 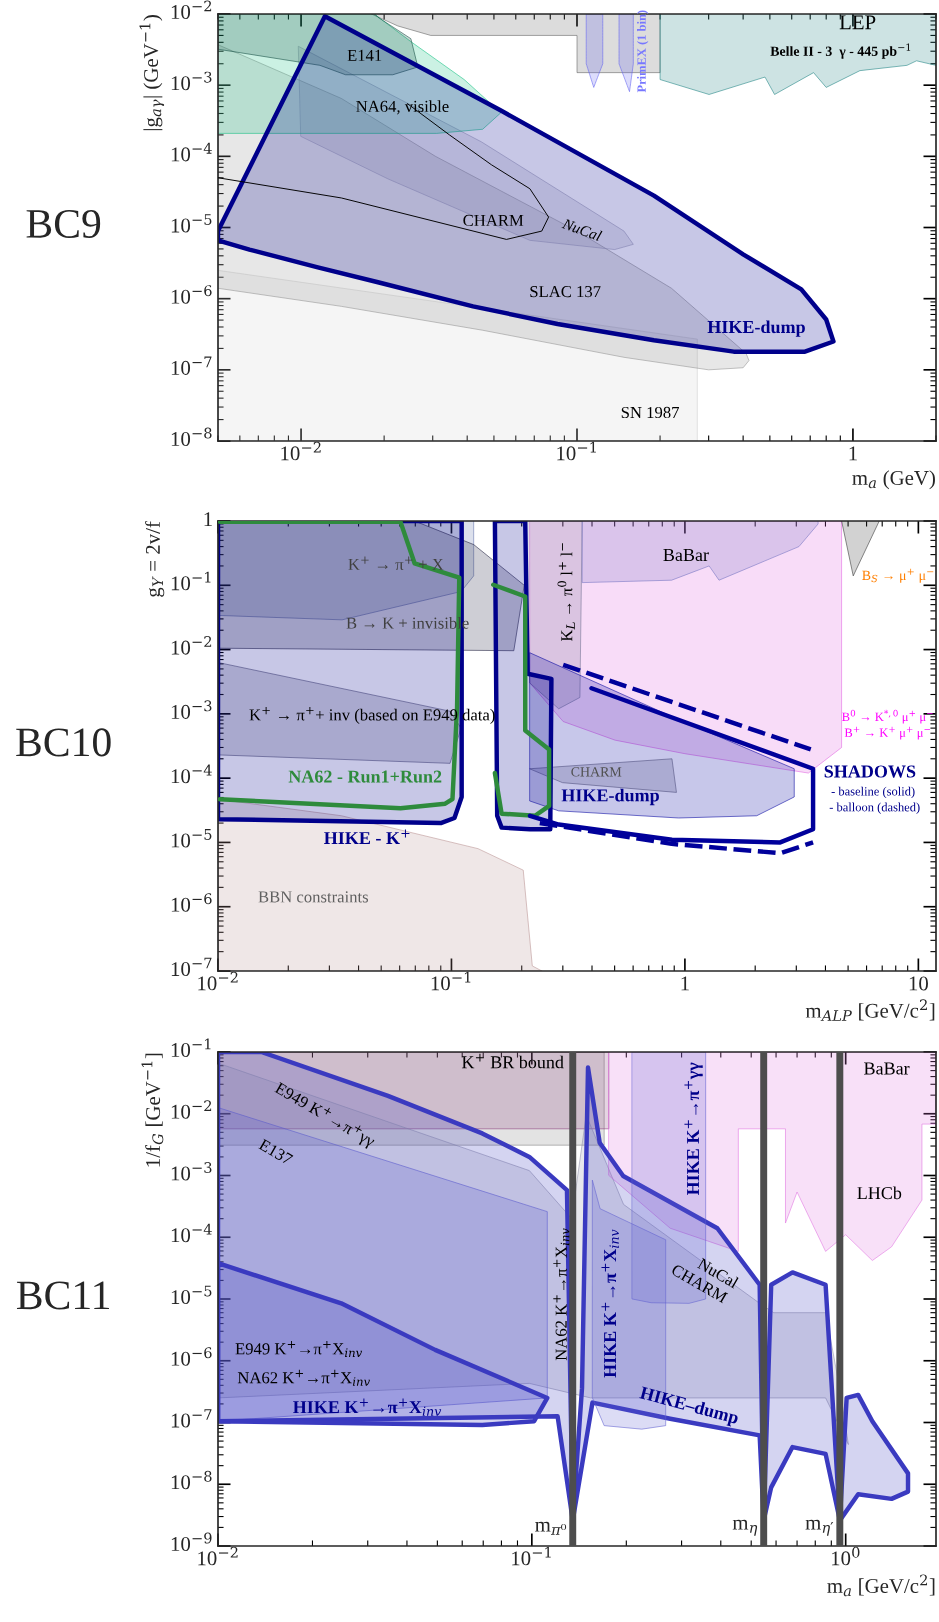 What do you see at coordinates (874, 808) in the screenshot?
I see `annotation: - balloon (dashed)` at bounding box center [874, 808].